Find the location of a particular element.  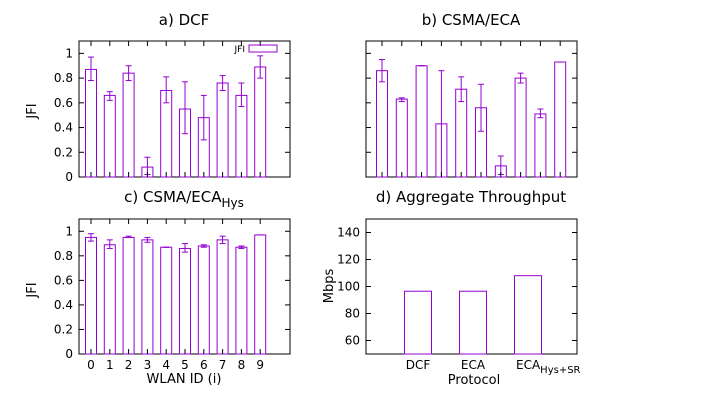

panel-d-title: d) Aggregate Throughput is located at coordinates (471, 197).